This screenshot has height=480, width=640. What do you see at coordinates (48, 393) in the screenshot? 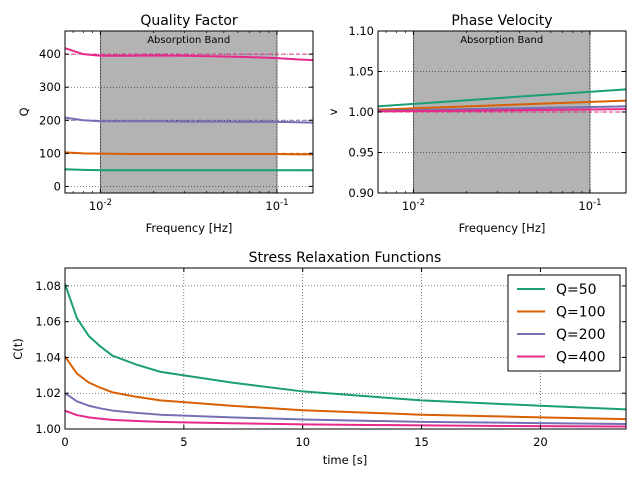
I see `y-tick-label: 1.02` at bounding box center [48, 393].